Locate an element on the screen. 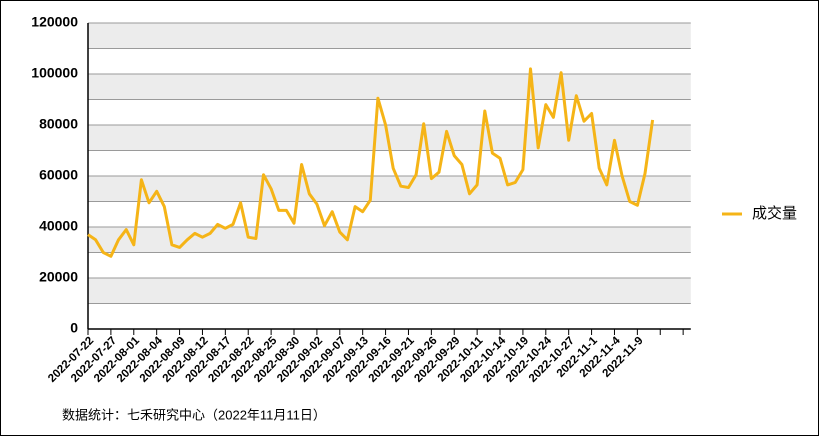 The height and width of the screenshot is (437, 820). legend-label: 成交量 is located at coordinates (774, 213).